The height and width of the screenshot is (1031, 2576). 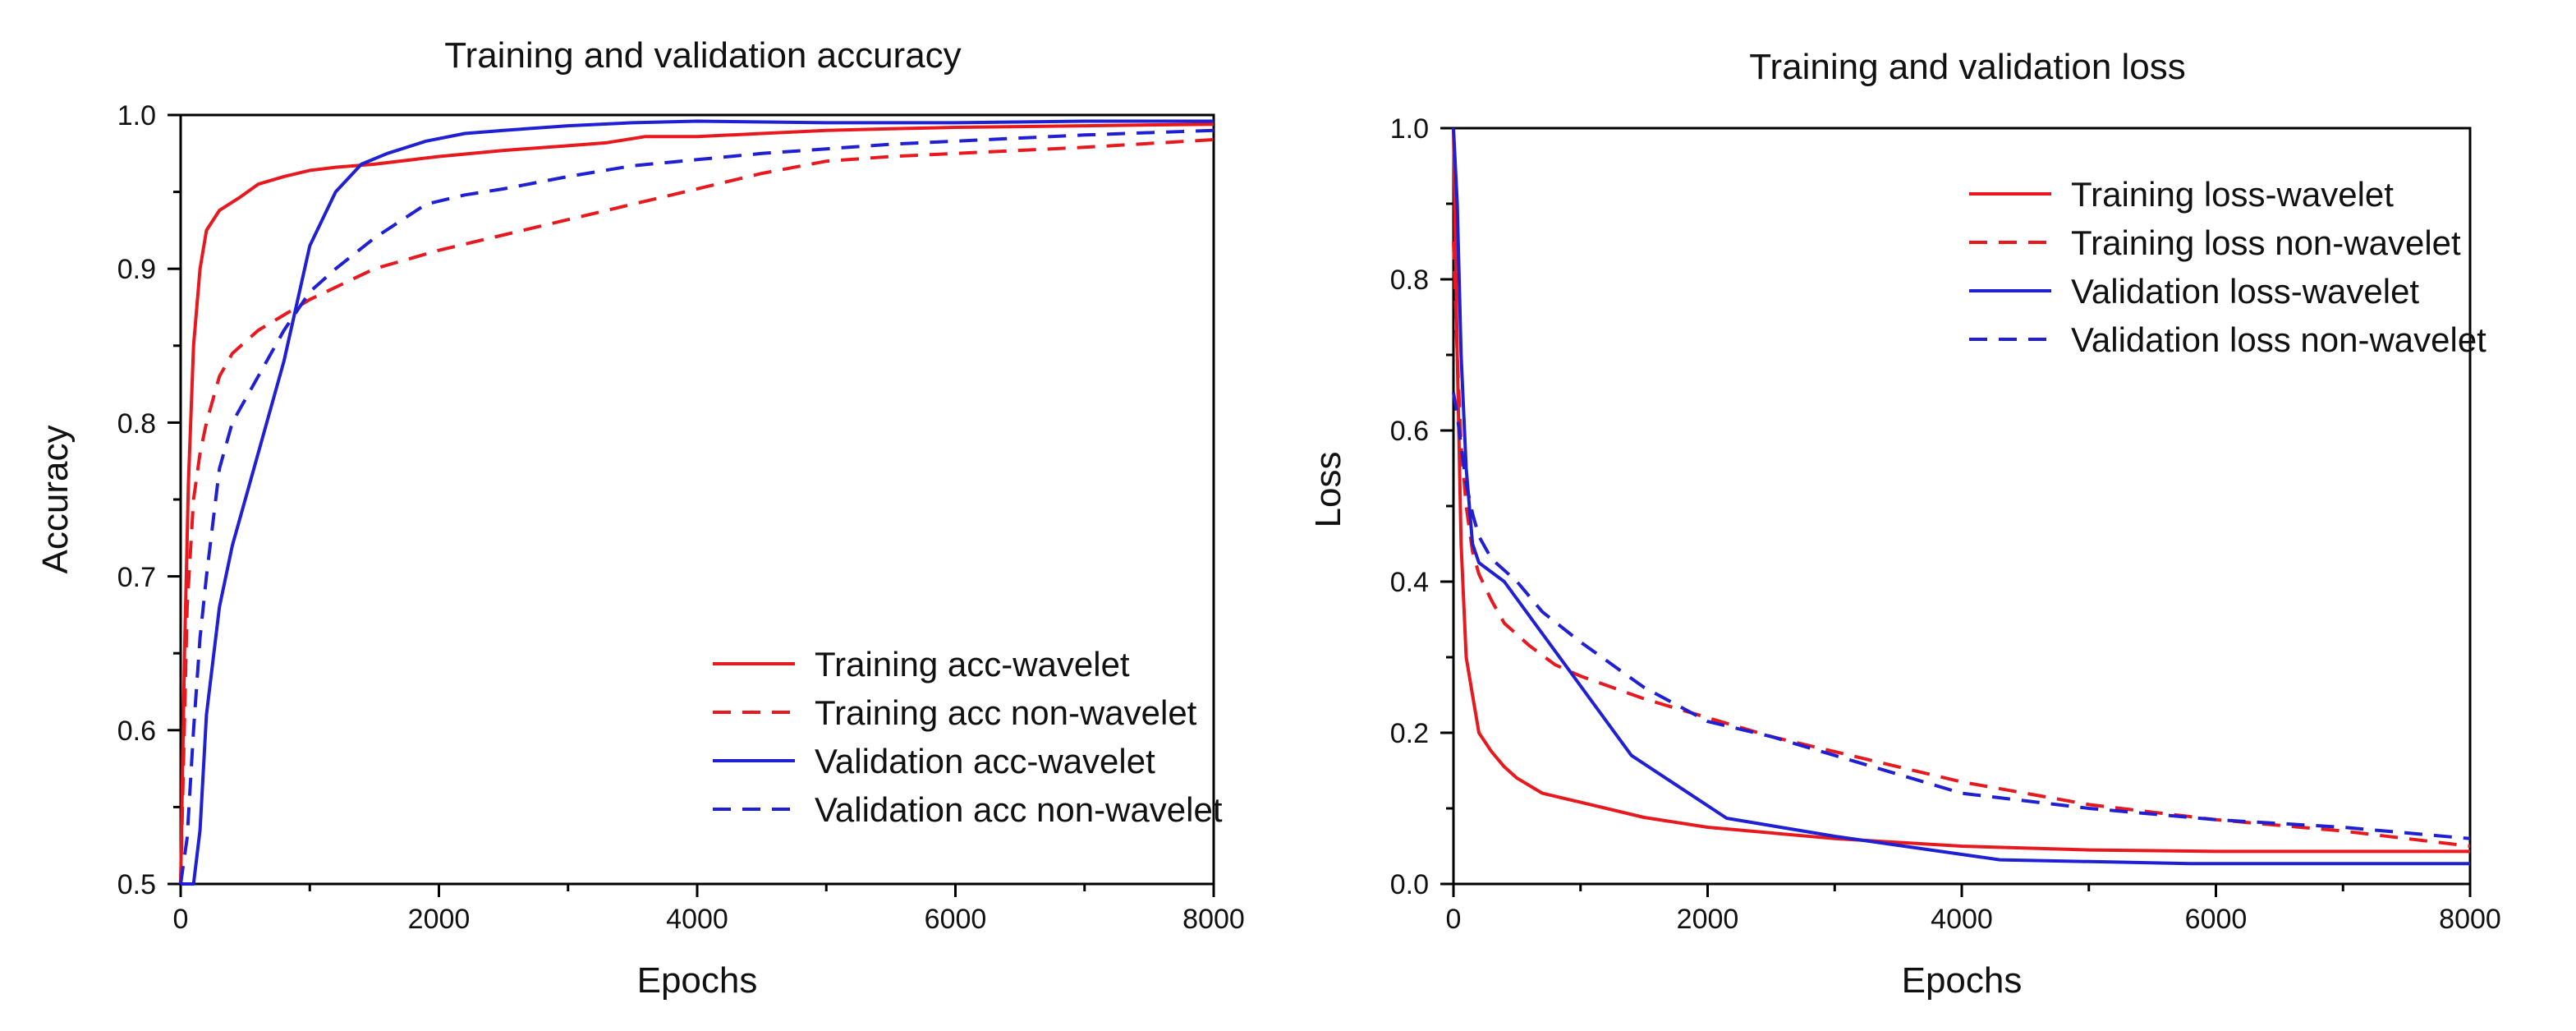 I want to click on loss-y-tick-label: 0.8, so click(x=1409, y=280).